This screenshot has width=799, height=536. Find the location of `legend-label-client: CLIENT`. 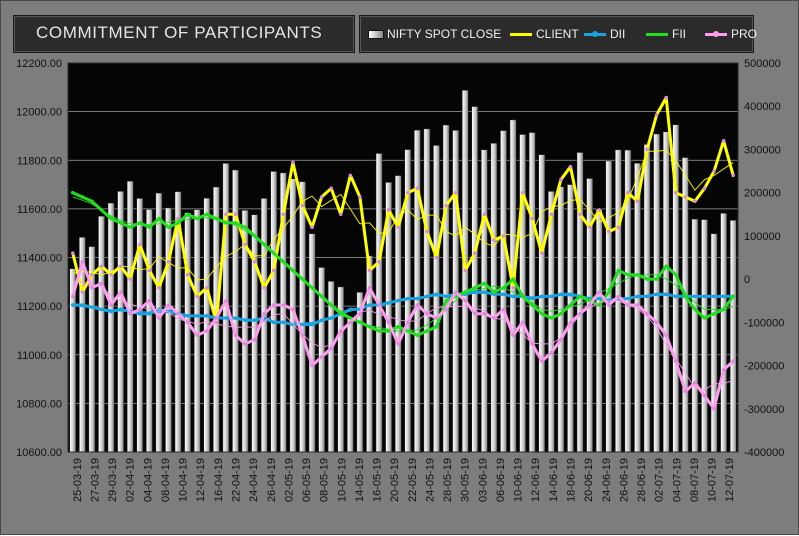

legend-label-client: CLIENT is located at coordinates (557, 34).